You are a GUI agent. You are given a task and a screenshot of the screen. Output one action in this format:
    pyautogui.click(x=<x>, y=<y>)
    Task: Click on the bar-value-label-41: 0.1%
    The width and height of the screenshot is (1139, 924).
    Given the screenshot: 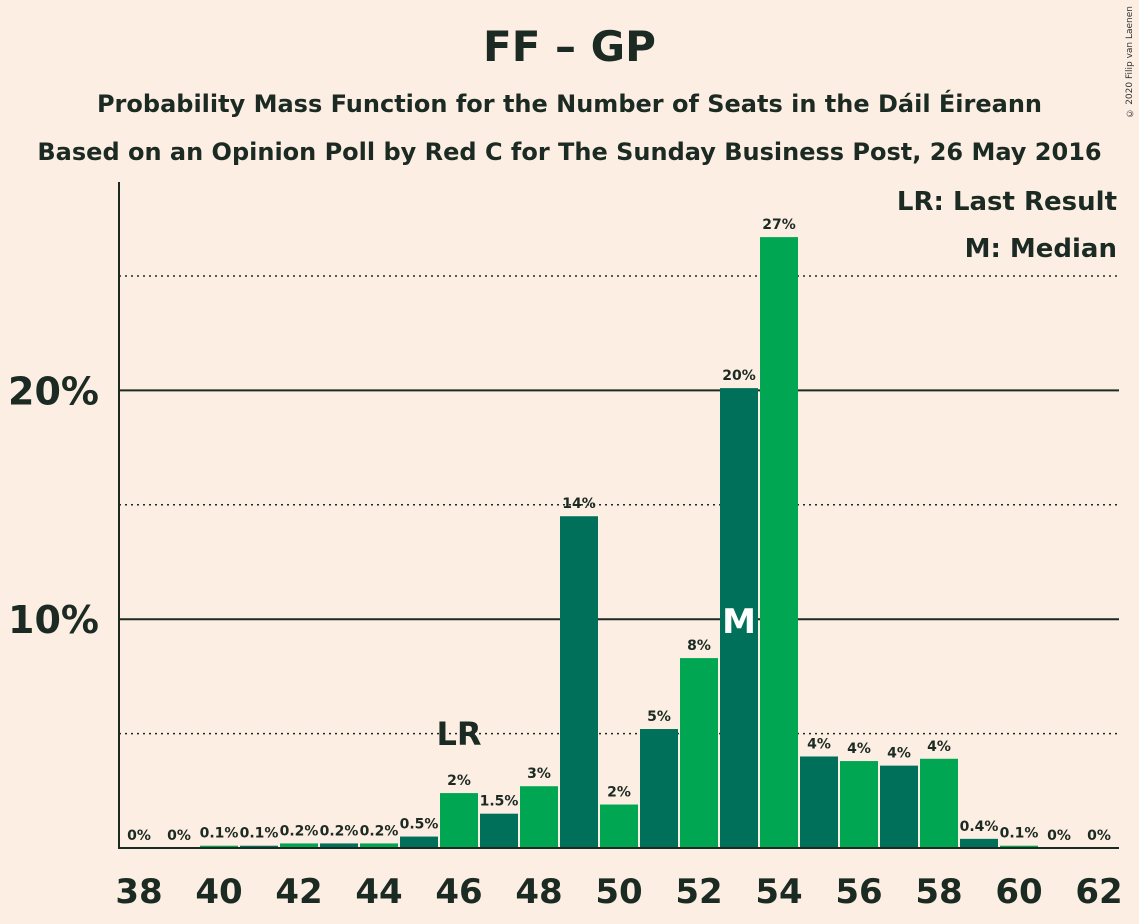 What is the action you would take?
    pyautogui.click(x=259, y=834)
    